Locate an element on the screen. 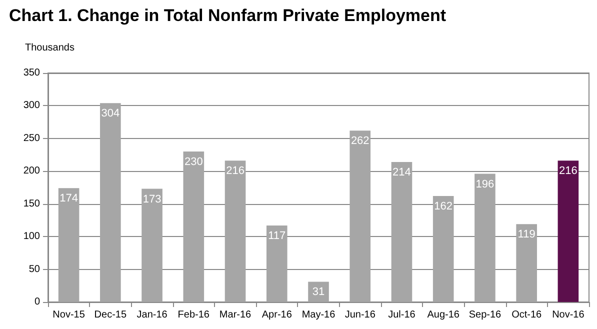 This screenshot has width=597, height=329. chart-title: Chart 1. Change in Total Nonfarm Private Employment is located at coordinates (227, 15).